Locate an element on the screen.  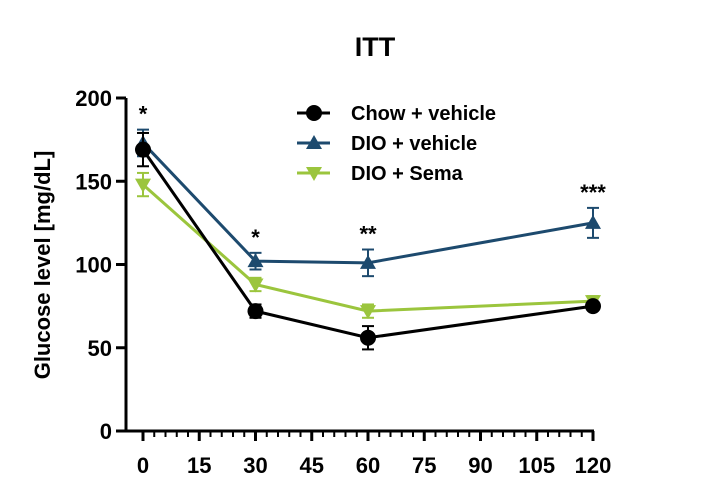
x-tick-label: 30 is located at coordinates (255, 465).